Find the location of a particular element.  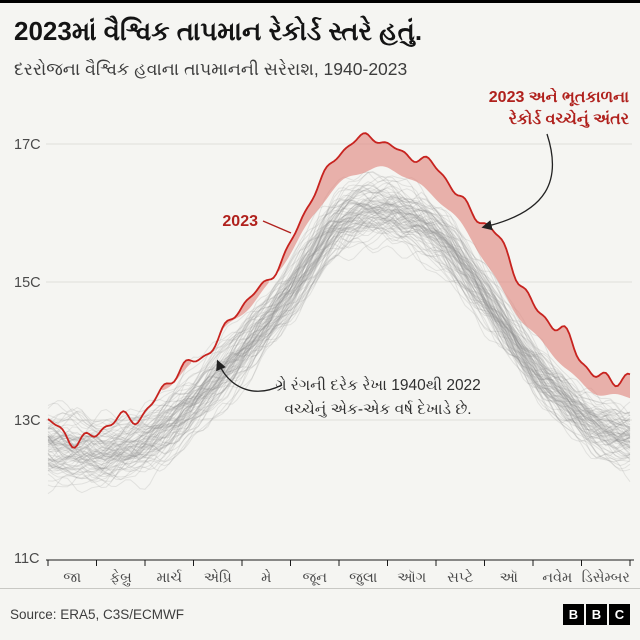

gray-annotation-line2: વચ્ચેનું એક-એક વર્ષ દેખાડે છે. is located at coordinates (377, 408).